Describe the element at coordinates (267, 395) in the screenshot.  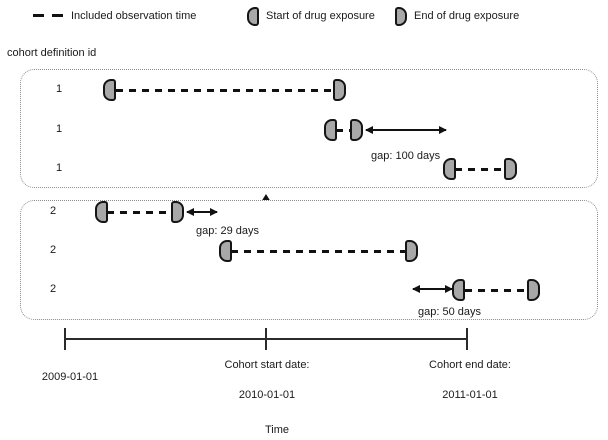
I see `tick-label-2010: 2010-01-01` at that location.